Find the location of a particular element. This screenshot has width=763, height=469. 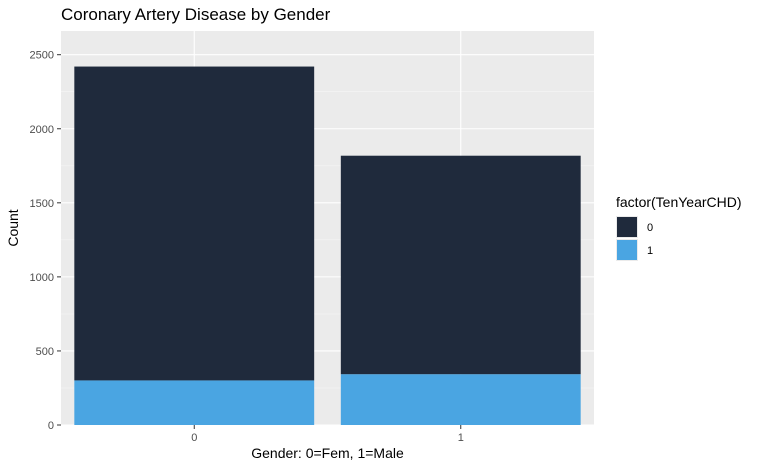

chart-title: Coronary Artery Disease by Gender is located at coordinates (196, 14).